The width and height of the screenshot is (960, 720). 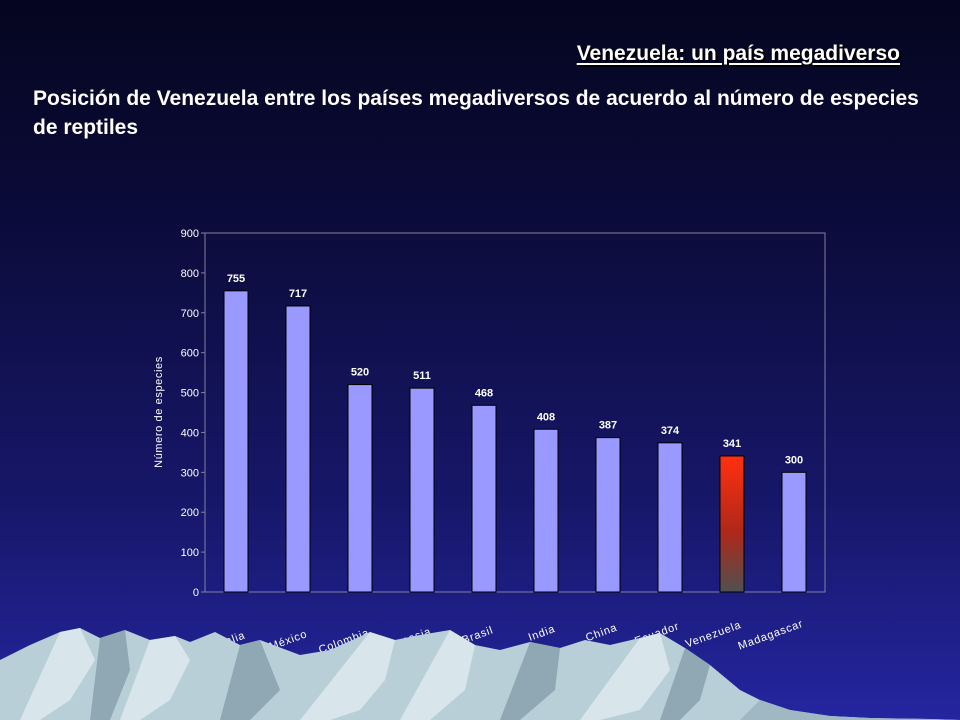 What do you see at coordinates (422, 376) in the screenshot?
I see `data-label: 511` at bounding box center [422, 376].